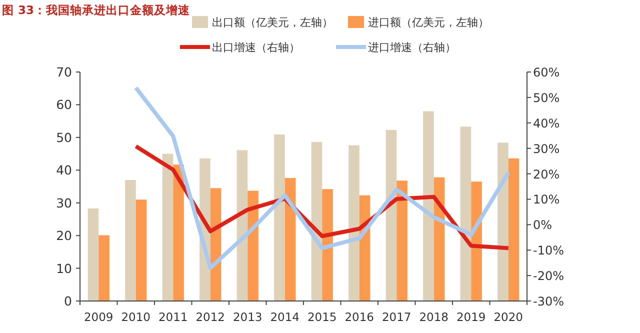 The width and height of the screenshot is (640, 333). What do you see at coordinates (397, 317) in the screenshot?
I see `x-tick-label: 2017` at bounding box center [397, 317].